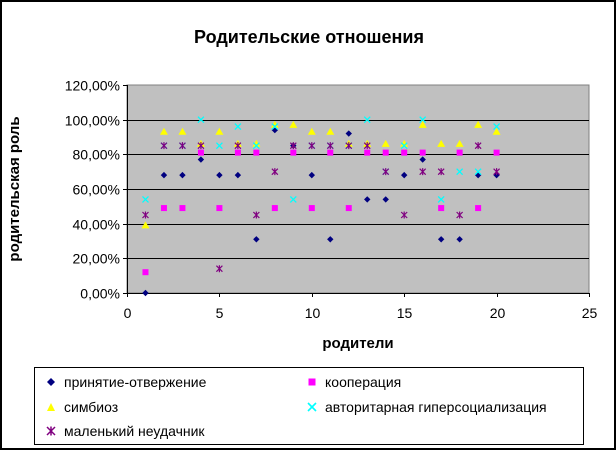 This screenshot has width=616, height=450. Describe the element at coordinates (96, 190) in the screenshot. I see `y-tick-label: 60,00%` at that location.